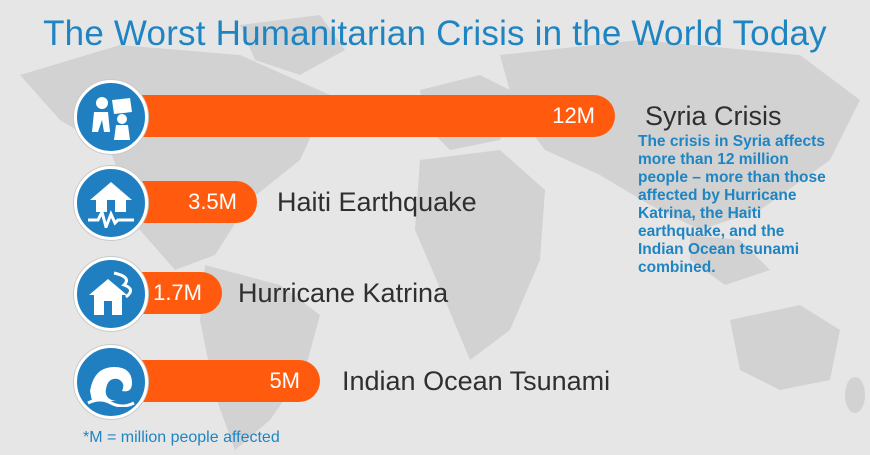  Describe the element at coordinates (573, 115) in the screenshot. I see `bar-value-label: 12M` at that location.